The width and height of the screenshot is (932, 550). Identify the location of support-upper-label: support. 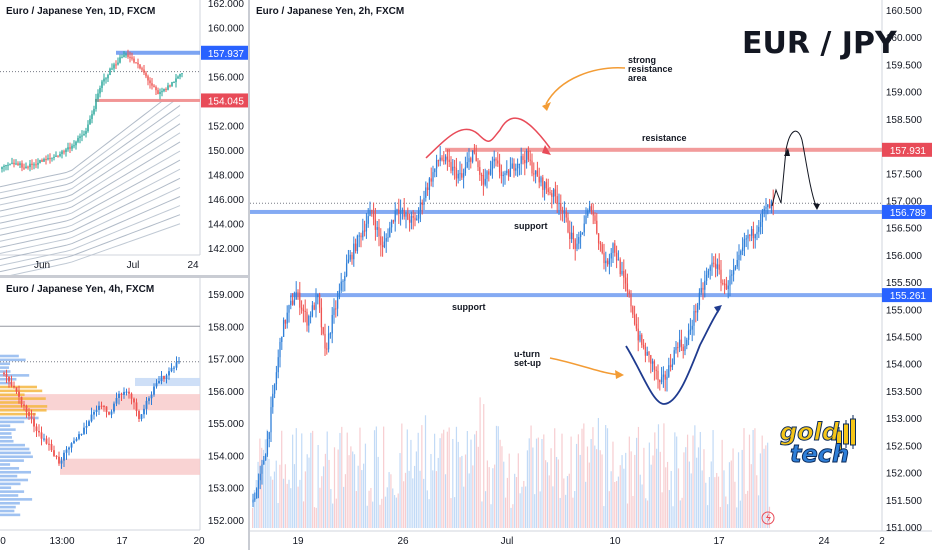
(531, 226).